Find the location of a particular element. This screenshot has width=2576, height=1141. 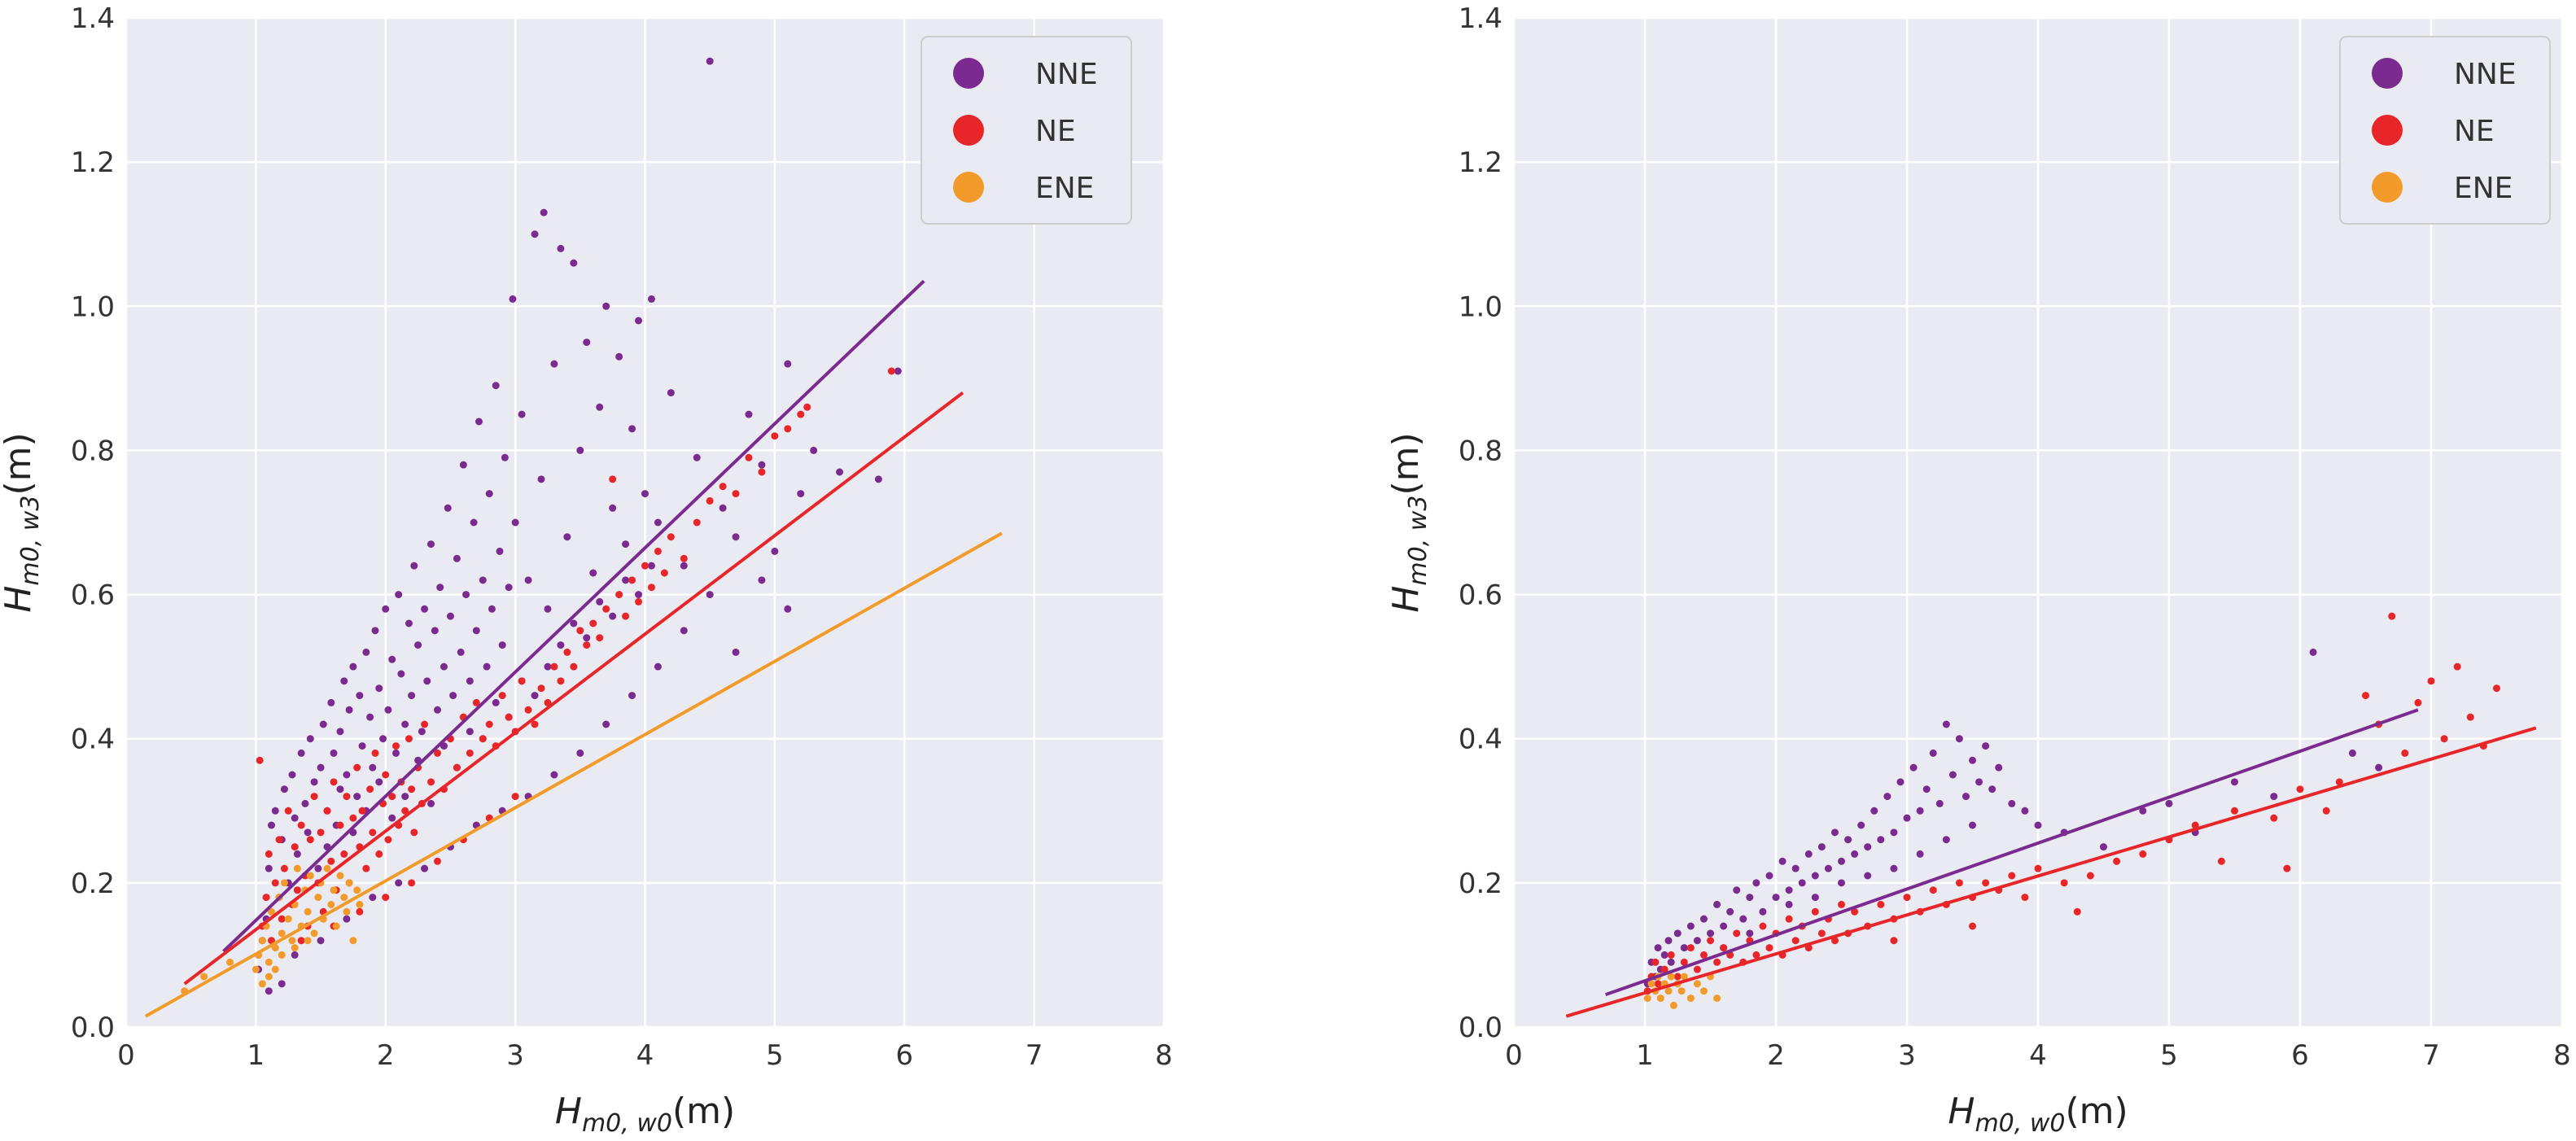

right-y-ticks: 0.0 0.2 0.4 0.6 0.8 1.0 1.2 1.4 is located at coordinates (1480, 523).